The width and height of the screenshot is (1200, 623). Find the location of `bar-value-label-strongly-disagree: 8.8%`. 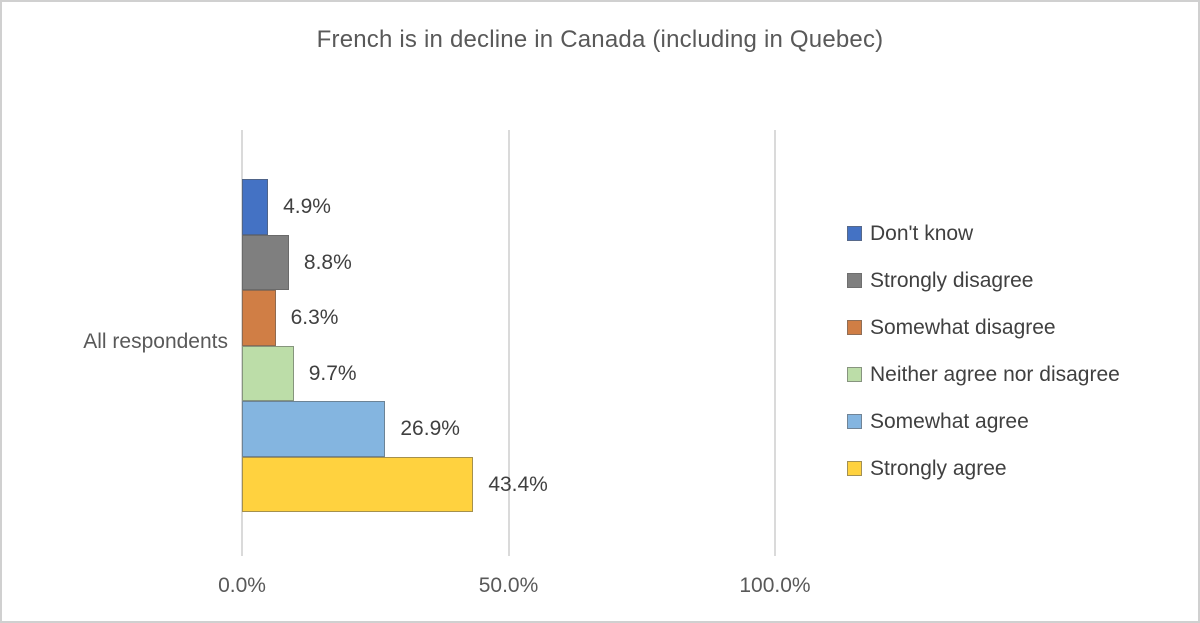

bar-value-label-strongly-disagree: 8.8% is located at coordinates (327, 262).